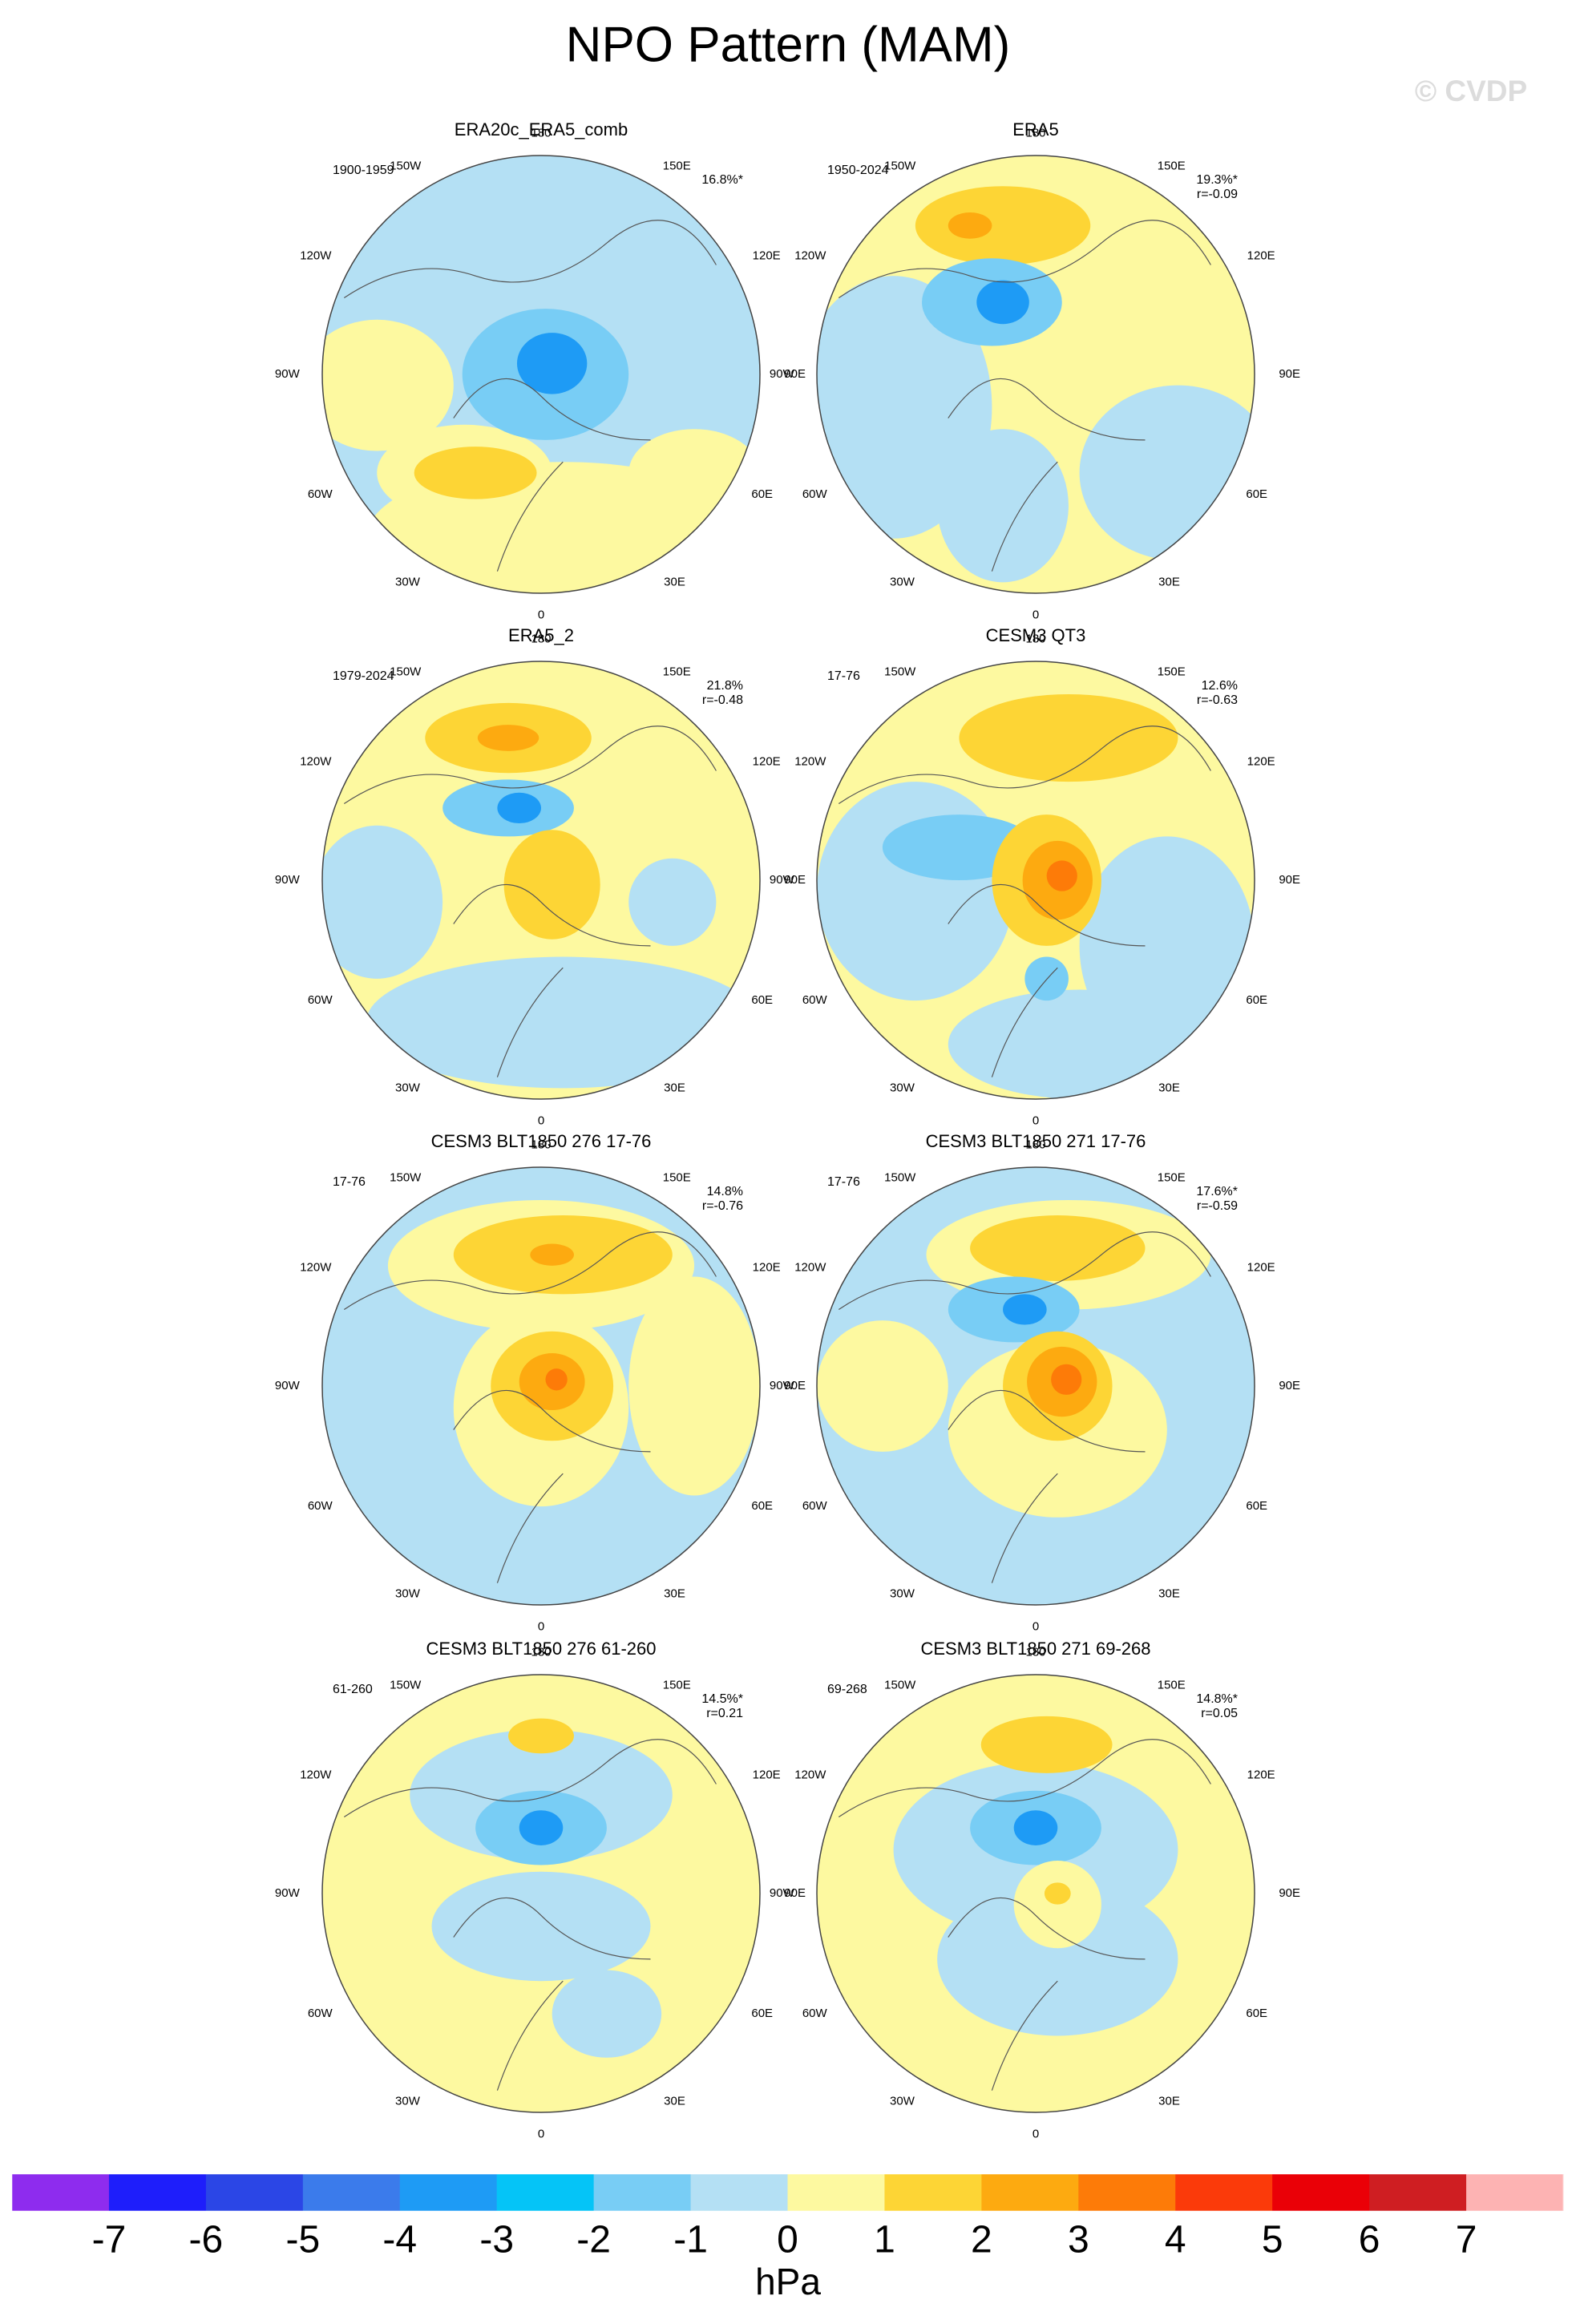 This screenshot has height=2324, width=1576. What do you see at coordinates (1035, 129) in the screenshot?
I see `panel-title: ERA5` at bounding box center [1035, 129].